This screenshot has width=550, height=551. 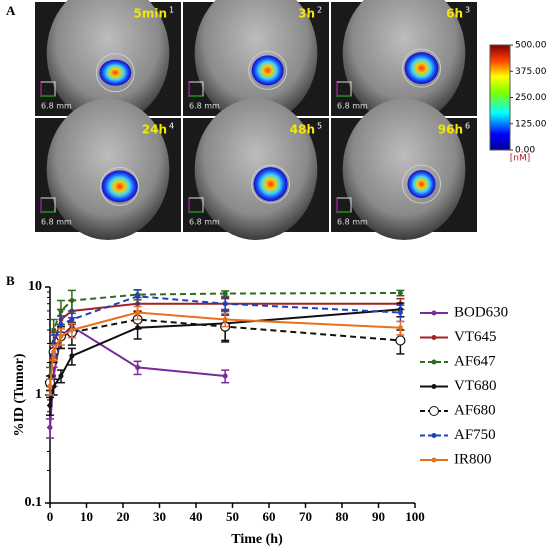 What do you see at coordinates (123, 516) in the screenshot?
I see `x-tick-label: 20` at bounding box center [123, 516].